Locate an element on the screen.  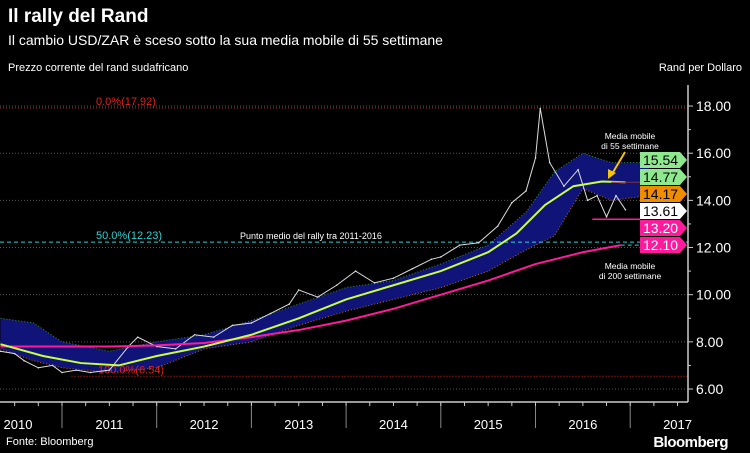
x-tick-label: 2016 is located at coordinates (582, 424).